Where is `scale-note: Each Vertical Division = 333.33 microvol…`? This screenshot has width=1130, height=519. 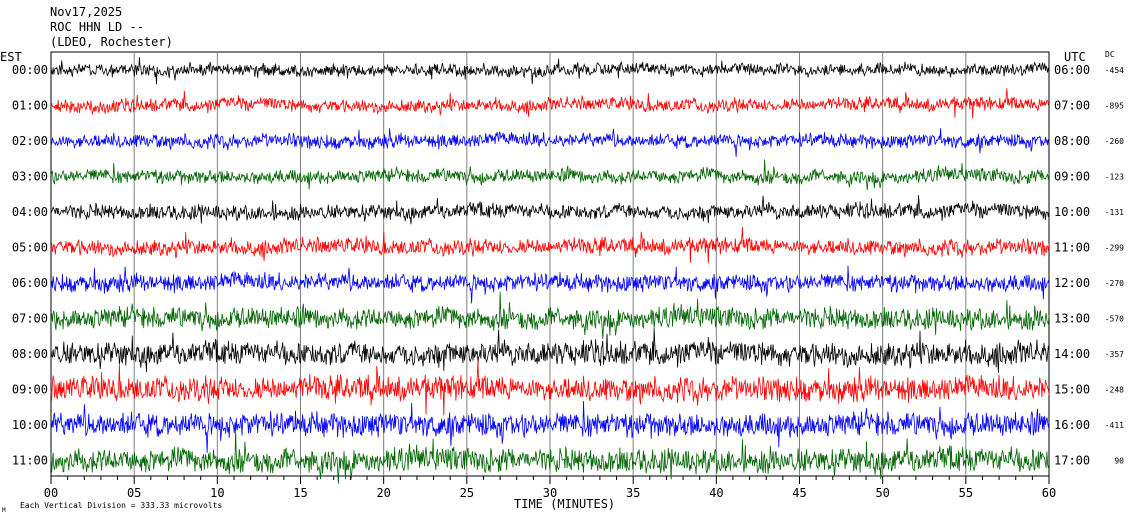 scale-note: Each Vertical Division = 333.33 microvol… is located at coordinates (121, 505).